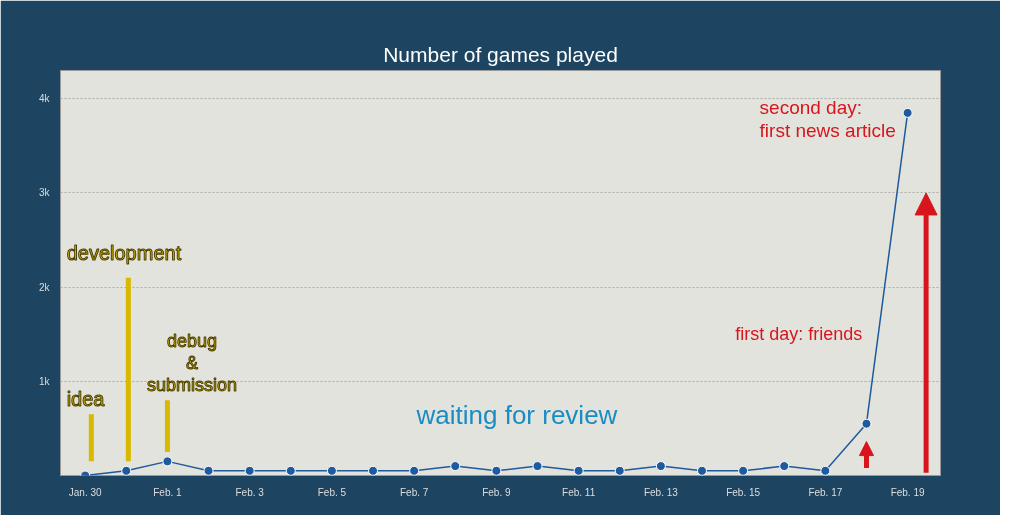 Image resolution: width=1024 pixels, height=528 pixels. Describe the element at coordinates (86, 398) in the screenshot. I see `annotation: idea` at that location.